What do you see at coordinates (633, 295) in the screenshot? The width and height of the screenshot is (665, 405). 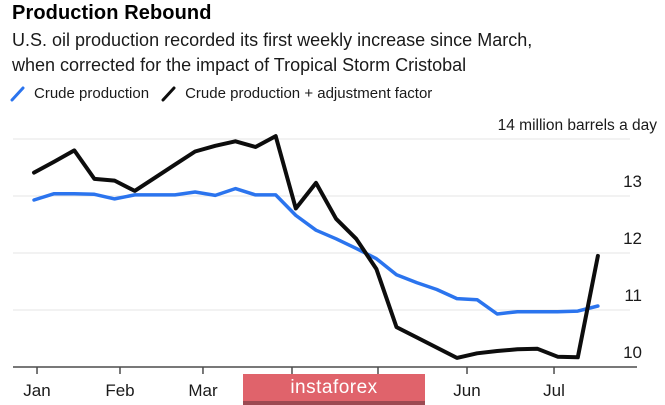 I see `y-tick-label: 11` at bounding box center [633, 295].